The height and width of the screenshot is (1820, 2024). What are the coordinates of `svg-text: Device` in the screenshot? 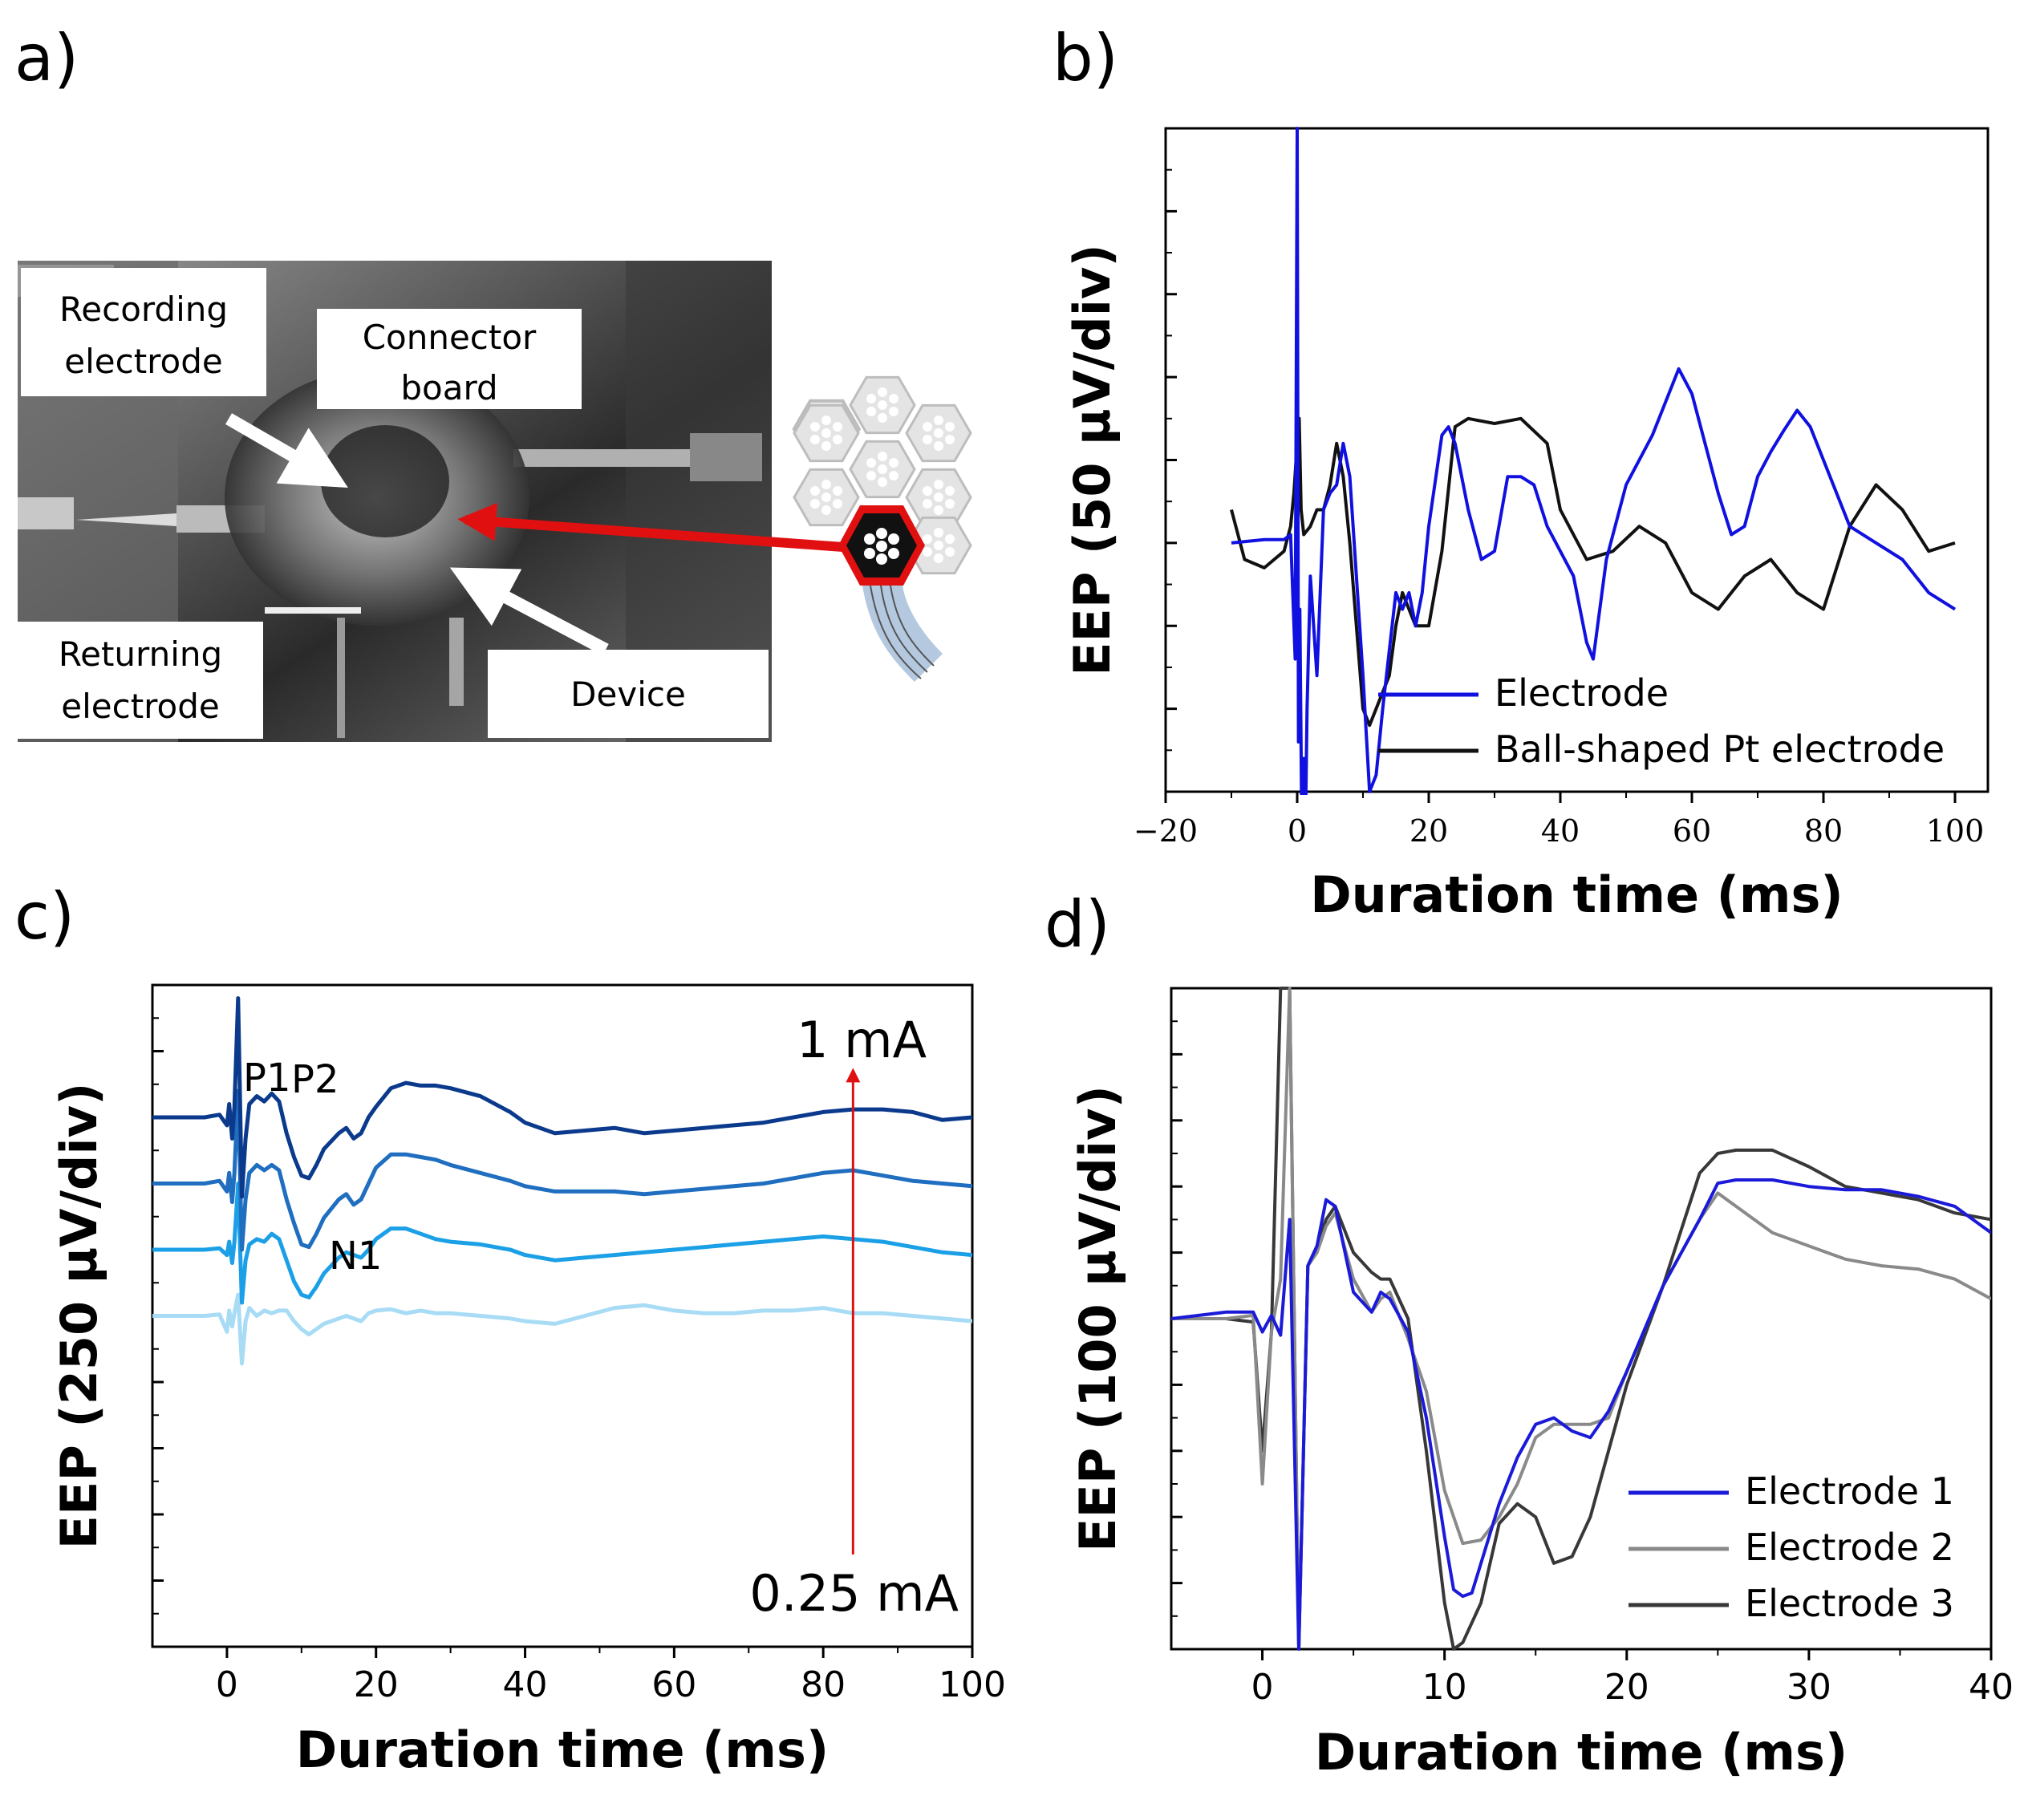 It's located at (628, 694).